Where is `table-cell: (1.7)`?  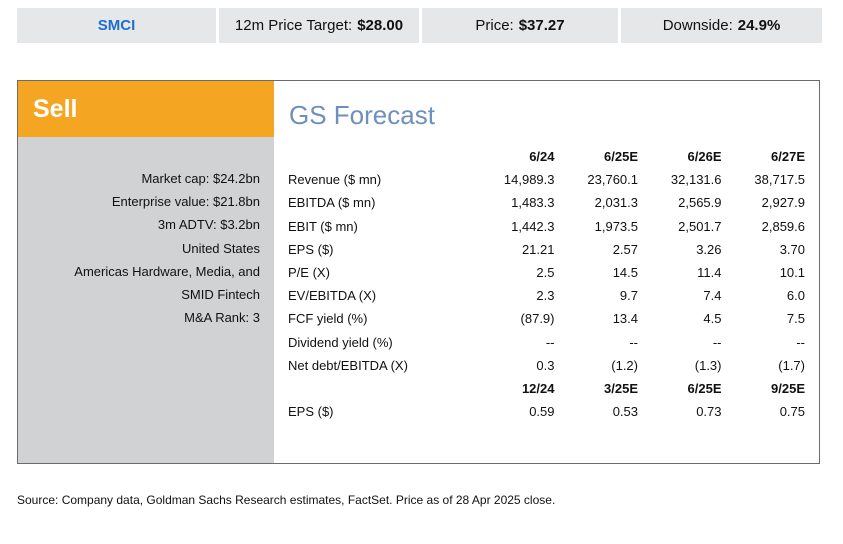 table-cell: (1.7) is located at coordinates (791, 365).